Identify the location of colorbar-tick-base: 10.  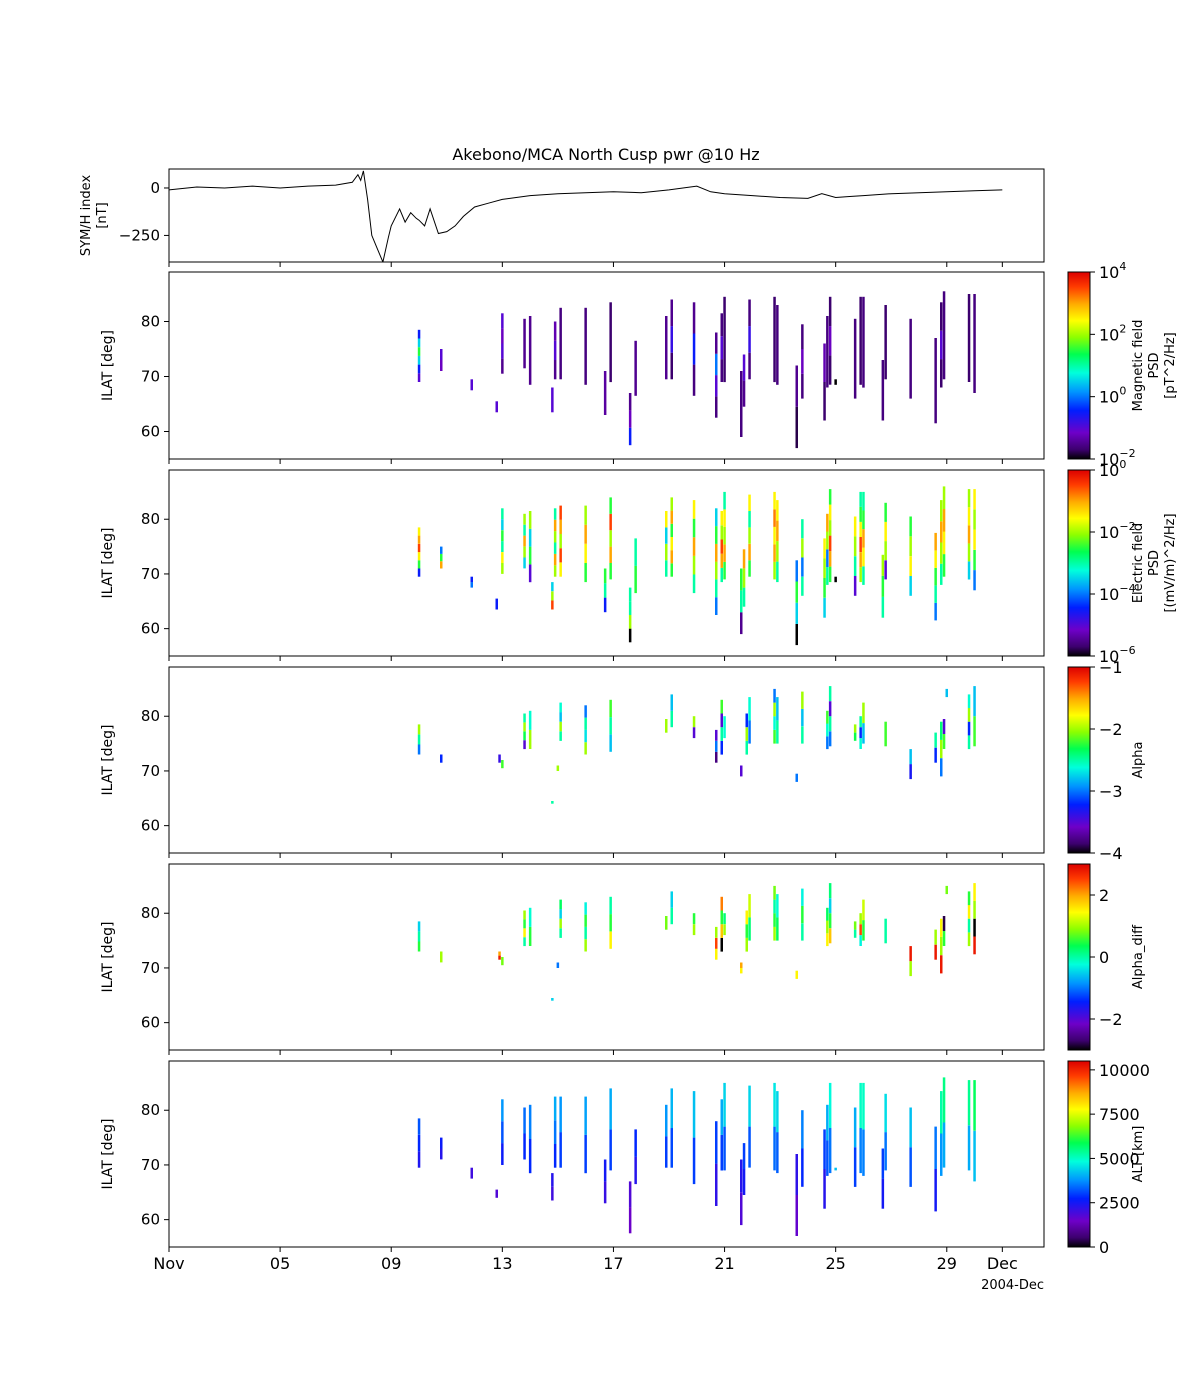
(1109, 594).